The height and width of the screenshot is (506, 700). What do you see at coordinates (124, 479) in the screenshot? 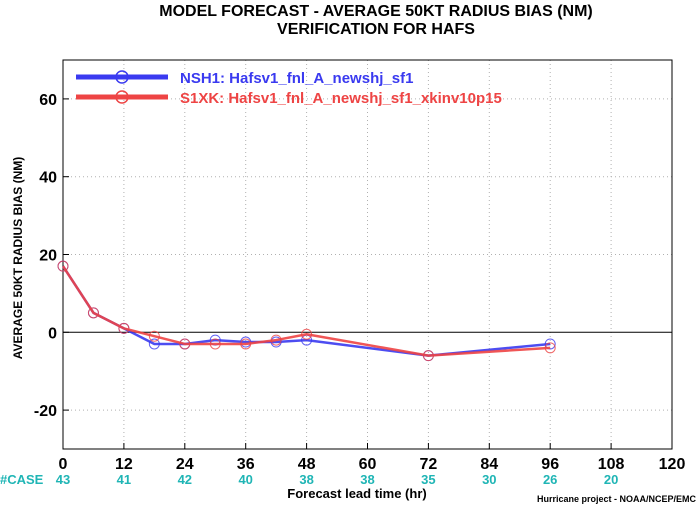
I see `case-count: 41` at bounding box center [124, 479].